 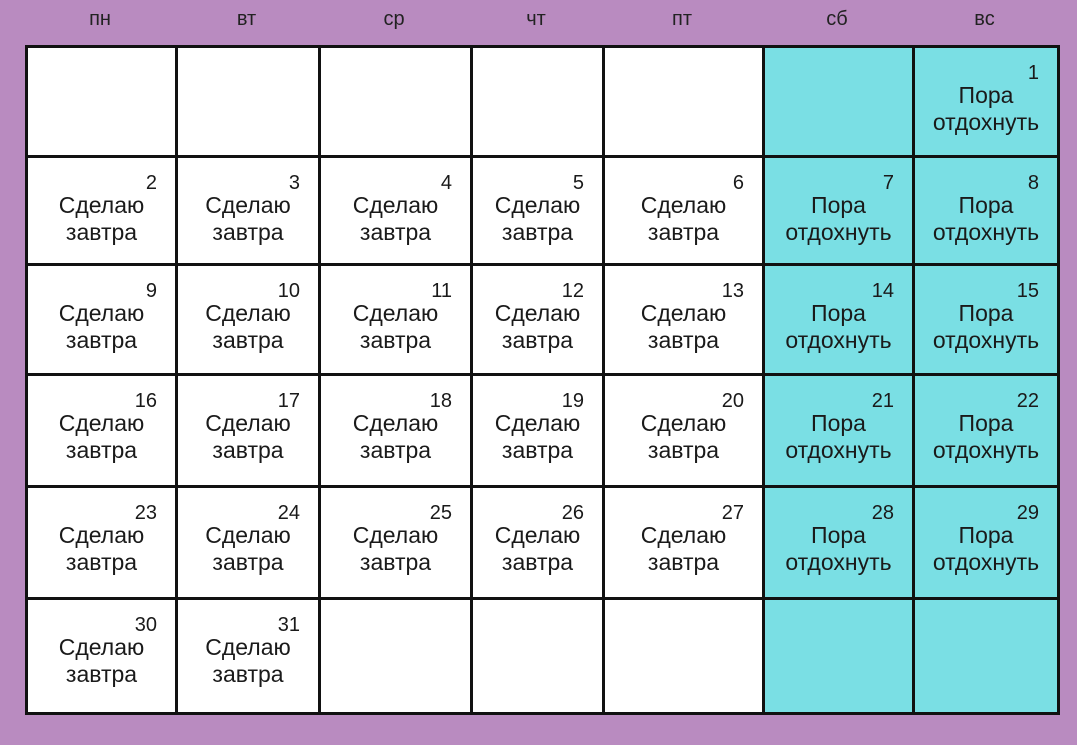 I want to click on weekday-label: пн, so click(x=100, y=19).